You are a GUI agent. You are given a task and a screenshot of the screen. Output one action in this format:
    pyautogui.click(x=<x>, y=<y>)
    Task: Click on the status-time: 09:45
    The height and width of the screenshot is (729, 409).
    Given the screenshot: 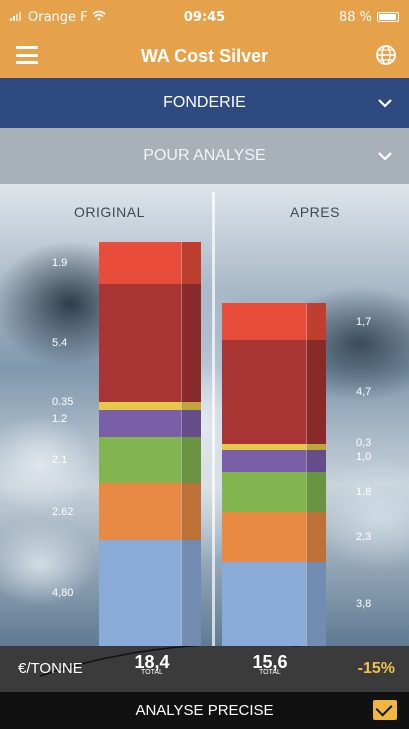 What is the action you would take?
    pyautogui.click(x=204, y=17)
    